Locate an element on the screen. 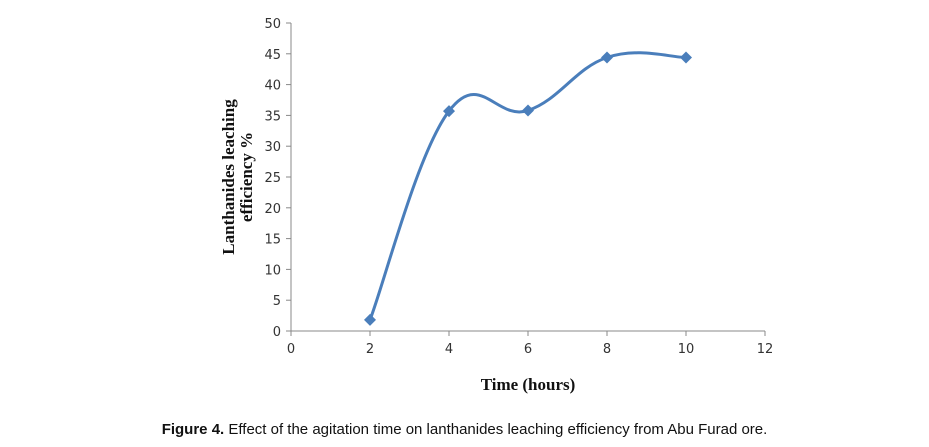 The width and height of the screenshot is (929, 447). y-tick-label: 45 is located at coordinates (272, 55).